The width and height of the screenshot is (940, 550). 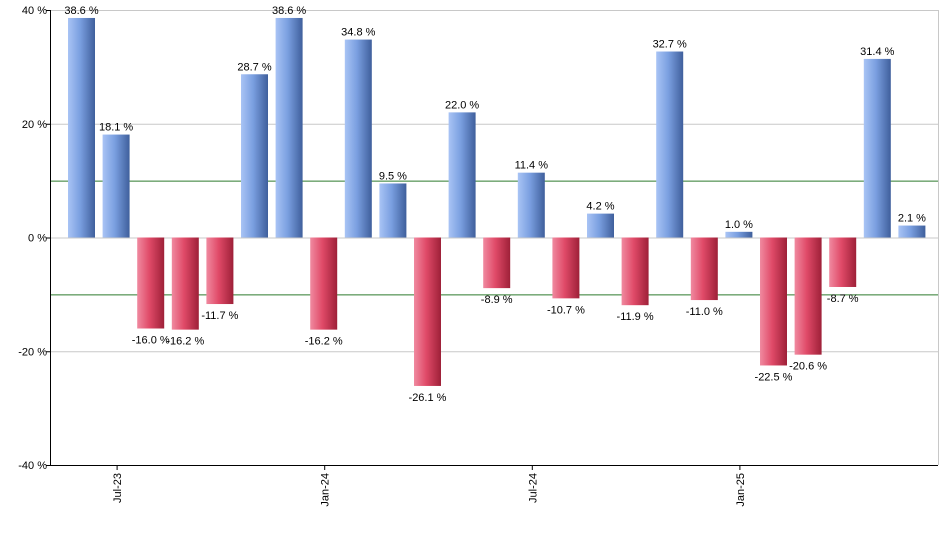 I want to click on data-label: -20.6 %, so click(x=808, y=367).